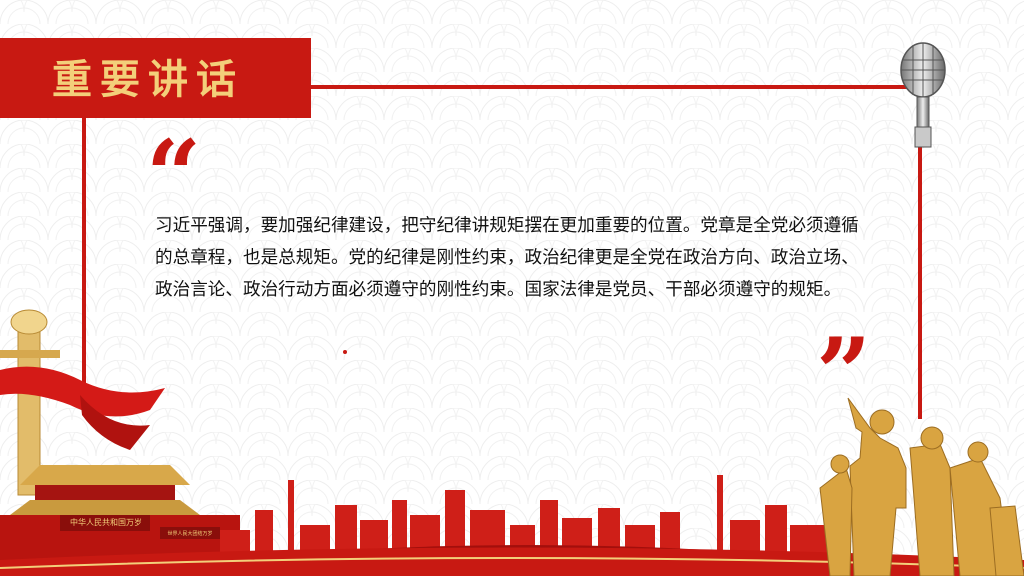 The image size is (1024, 576). I want to click on red-dot, so click(345, 352).